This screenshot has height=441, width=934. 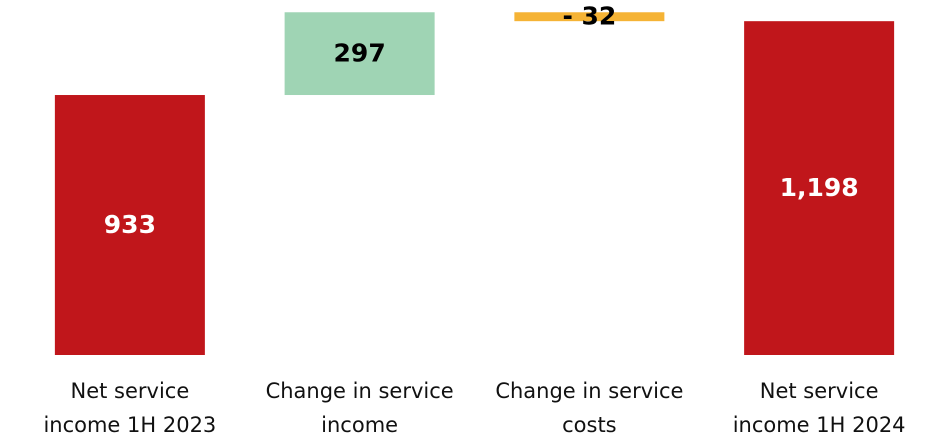 I want to click on value-label: 1,198, so click(x=819, y=187).